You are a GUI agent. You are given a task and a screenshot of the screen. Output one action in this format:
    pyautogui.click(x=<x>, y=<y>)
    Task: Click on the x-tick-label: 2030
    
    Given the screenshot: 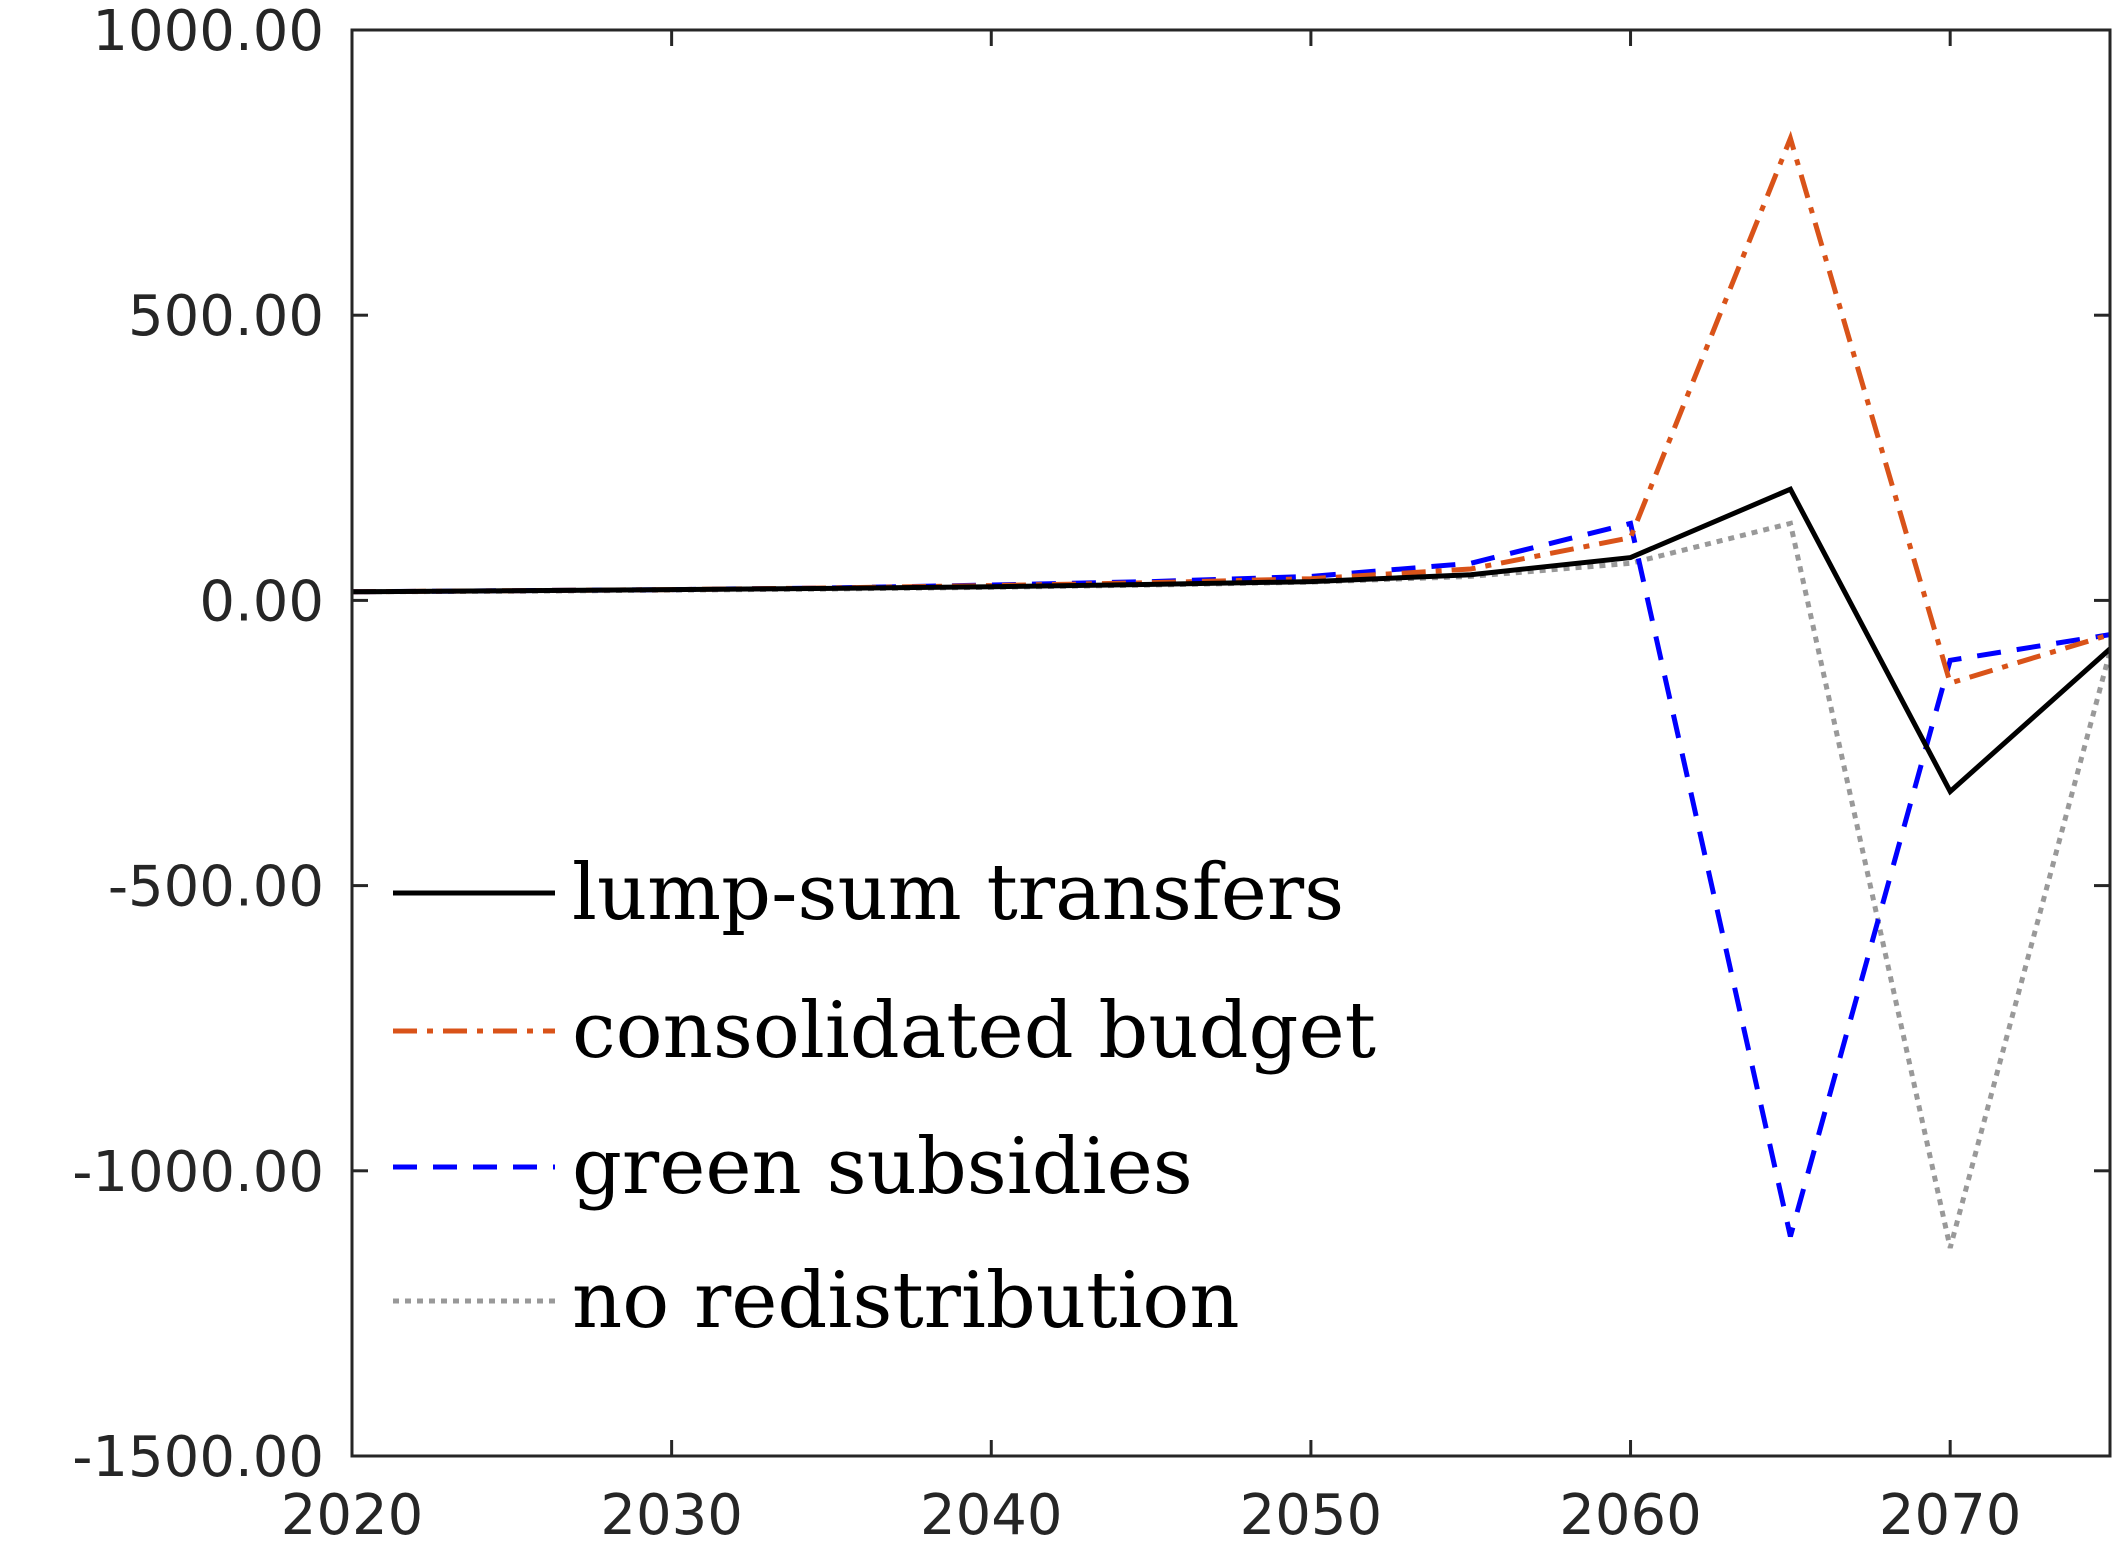 What is the action you would take?
    pyautogui.click(x=671, y=1515)
    